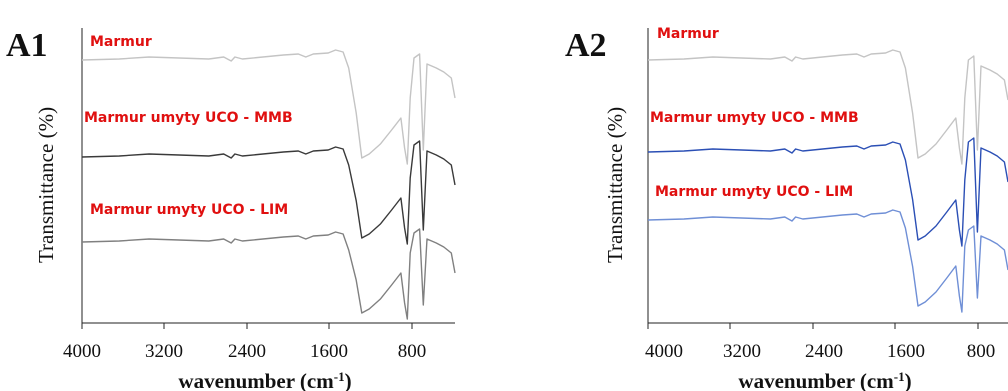  What do you see at coordinates (586, 45) in the screenshot?
I see `panel-label: A2` at bounding box center [586, 45].